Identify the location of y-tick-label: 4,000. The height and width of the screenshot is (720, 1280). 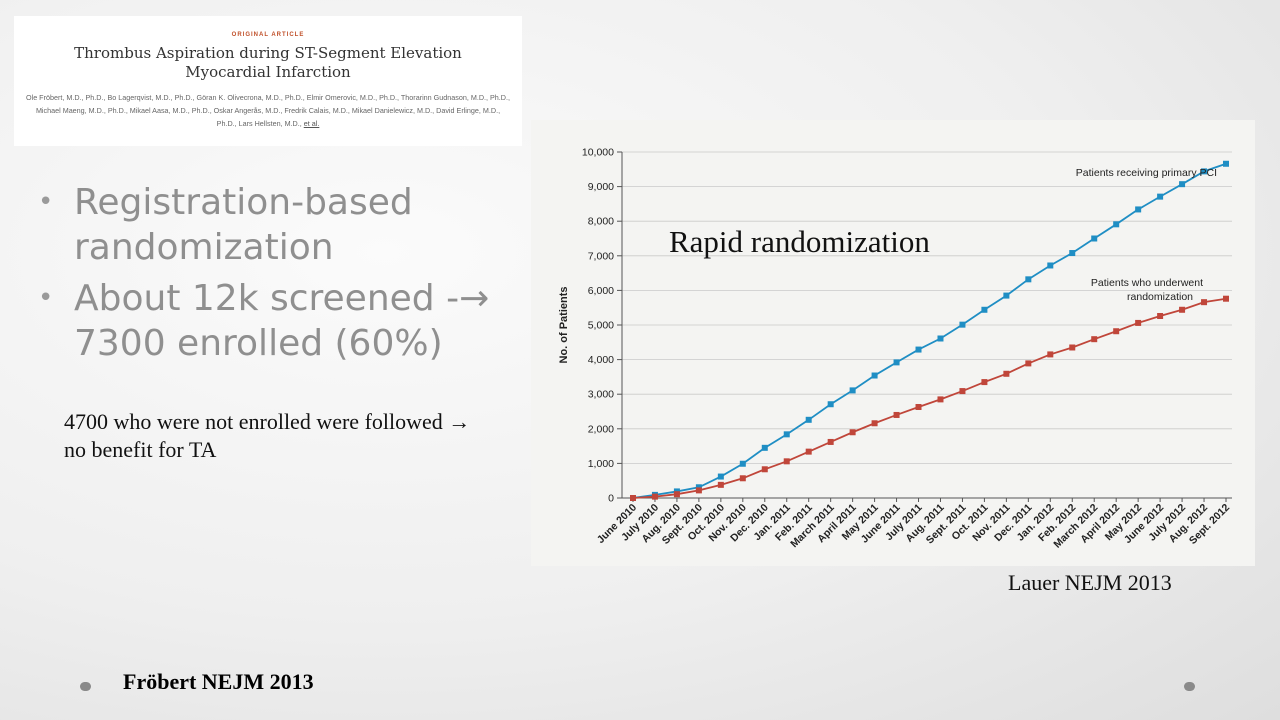
(601, 360).